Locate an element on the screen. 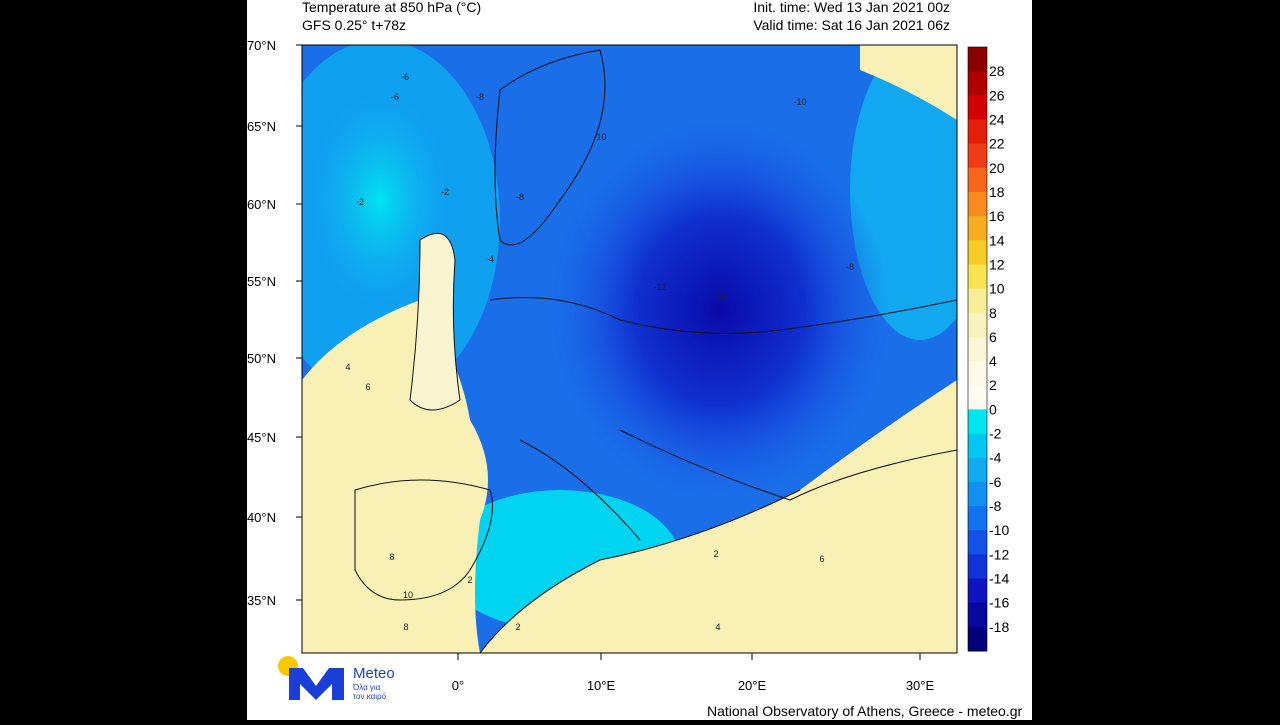 Image resolution: width=1280 pixels, height=725 pixels. lon-label: 20°E is located at coordinates (752, 685).